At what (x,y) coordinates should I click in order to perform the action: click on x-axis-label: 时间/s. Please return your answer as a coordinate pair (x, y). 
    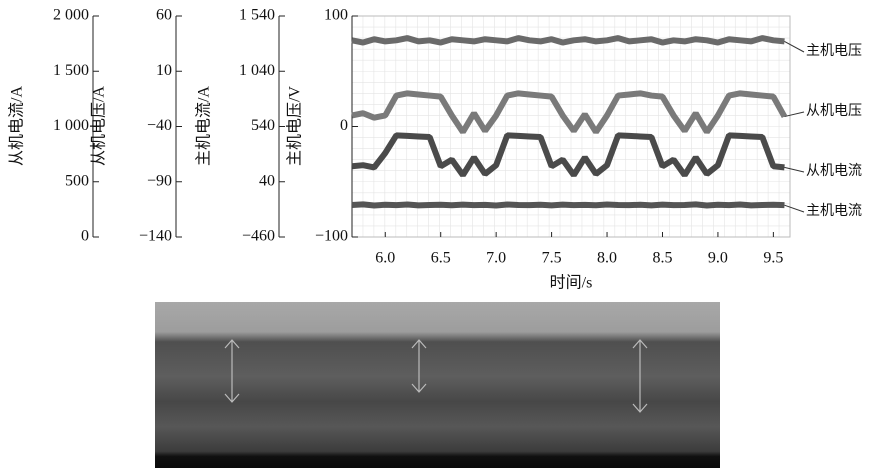
    Looking at the image, I should click on (571, 283).